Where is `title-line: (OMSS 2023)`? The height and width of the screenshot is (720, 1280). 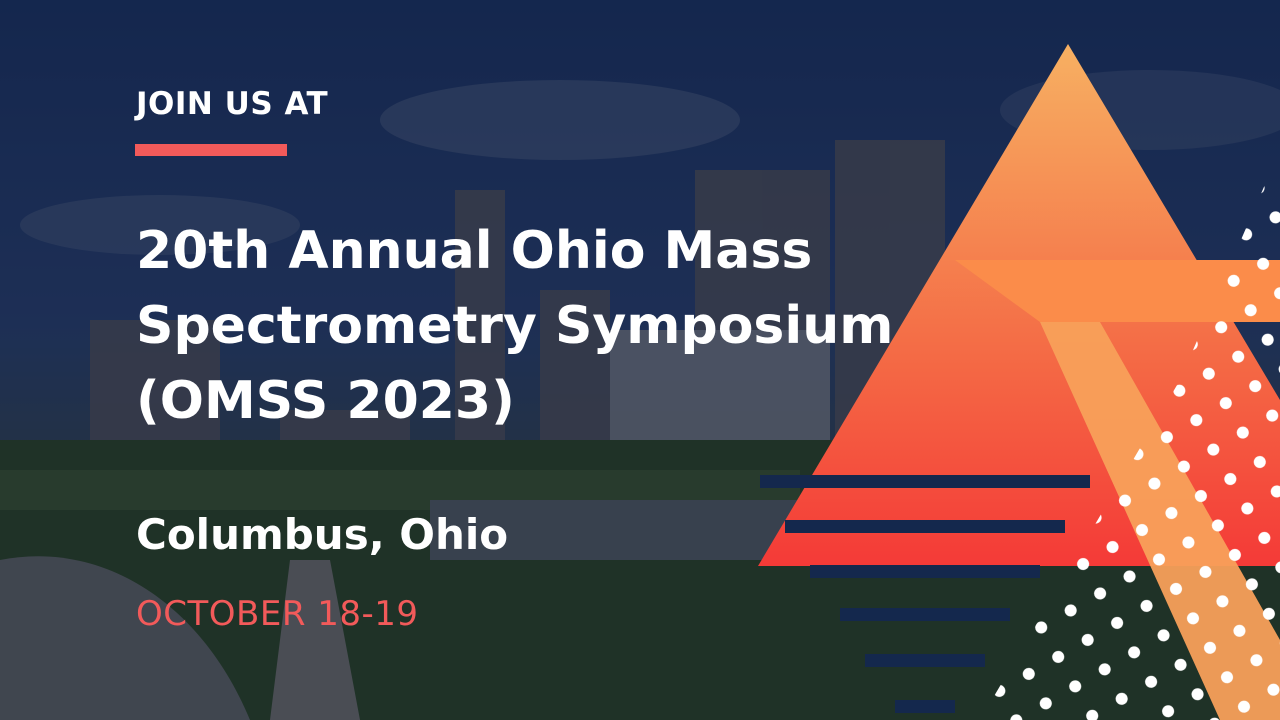 title-line: (OMSS 2023) is located at coordinates (325, 401).